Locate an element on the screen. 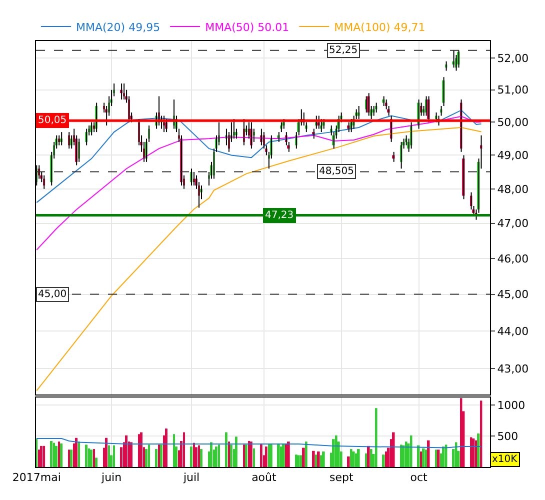 The image size is (545, 500). y-tick-label: 46,00 is located at coordinates (513, 259).